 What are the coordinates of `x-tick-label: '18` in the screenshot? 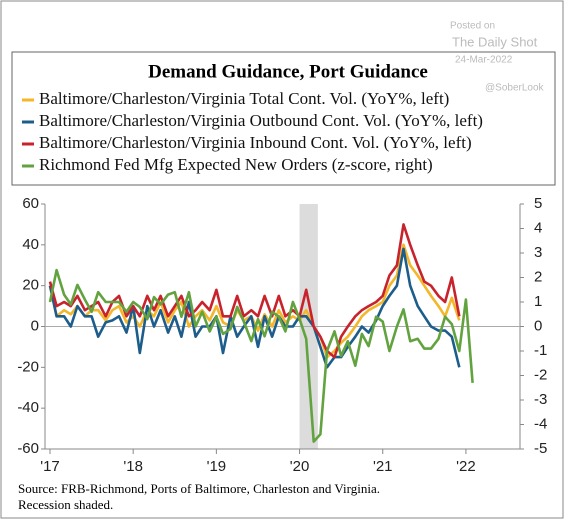 It's located at (133, 466).